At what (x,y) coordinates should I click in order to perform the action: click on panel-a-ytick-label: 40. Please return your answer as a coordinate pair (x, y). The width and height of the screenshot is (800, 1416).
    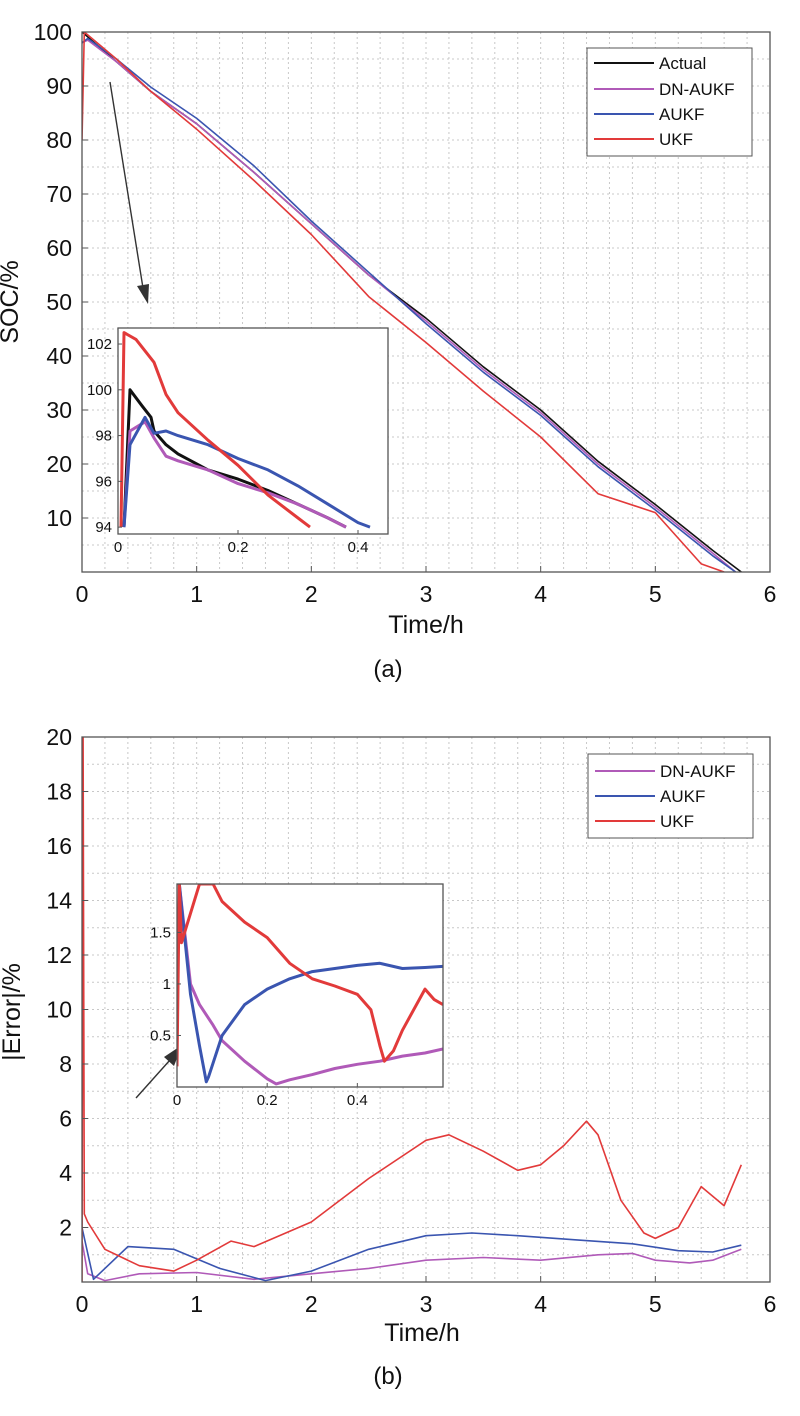
    Looking at the image, I should click on (59, 356).